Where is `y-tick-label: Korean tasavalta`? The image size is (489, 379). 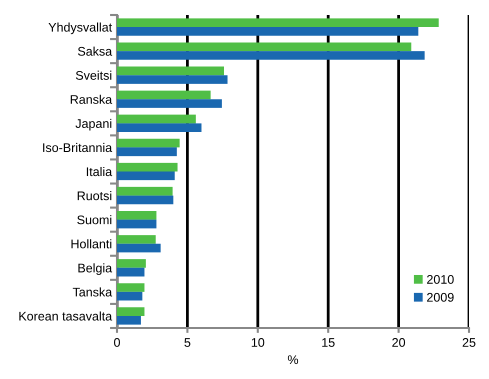 y-tick-label: Korean tasavalta is located at coordinates (65, 316).